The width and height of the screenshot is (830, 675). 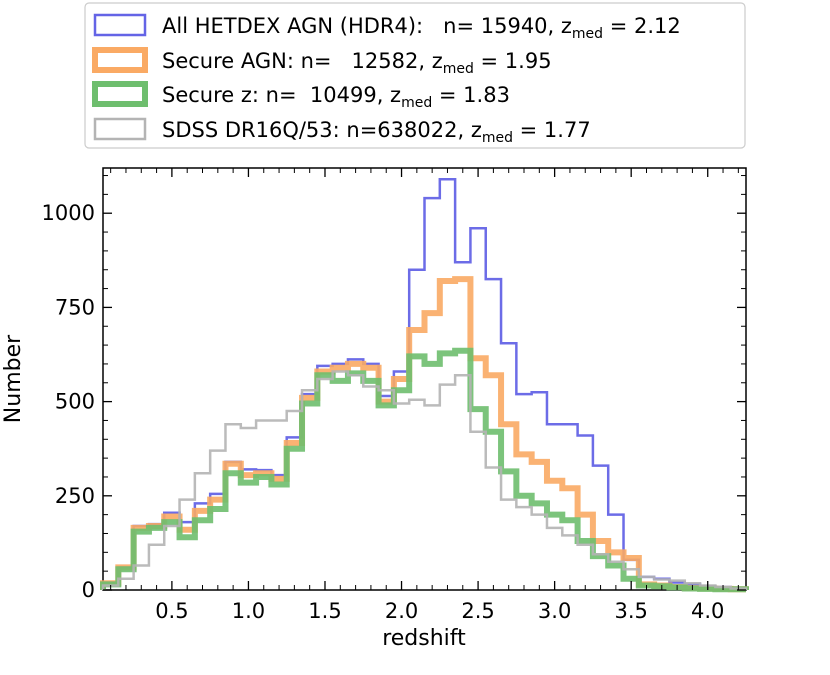 I want to click on x-tick-label: 3.5, so click(x=630, y=611).